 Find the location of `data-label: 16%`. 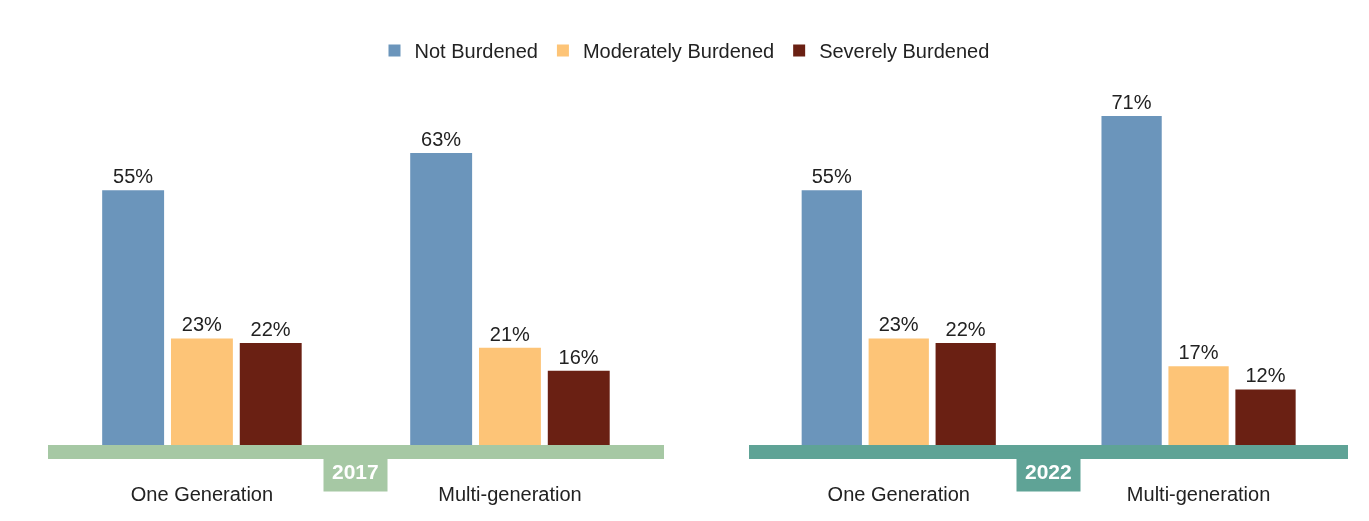

data-label: 16% is located at coordinates (578, 356).